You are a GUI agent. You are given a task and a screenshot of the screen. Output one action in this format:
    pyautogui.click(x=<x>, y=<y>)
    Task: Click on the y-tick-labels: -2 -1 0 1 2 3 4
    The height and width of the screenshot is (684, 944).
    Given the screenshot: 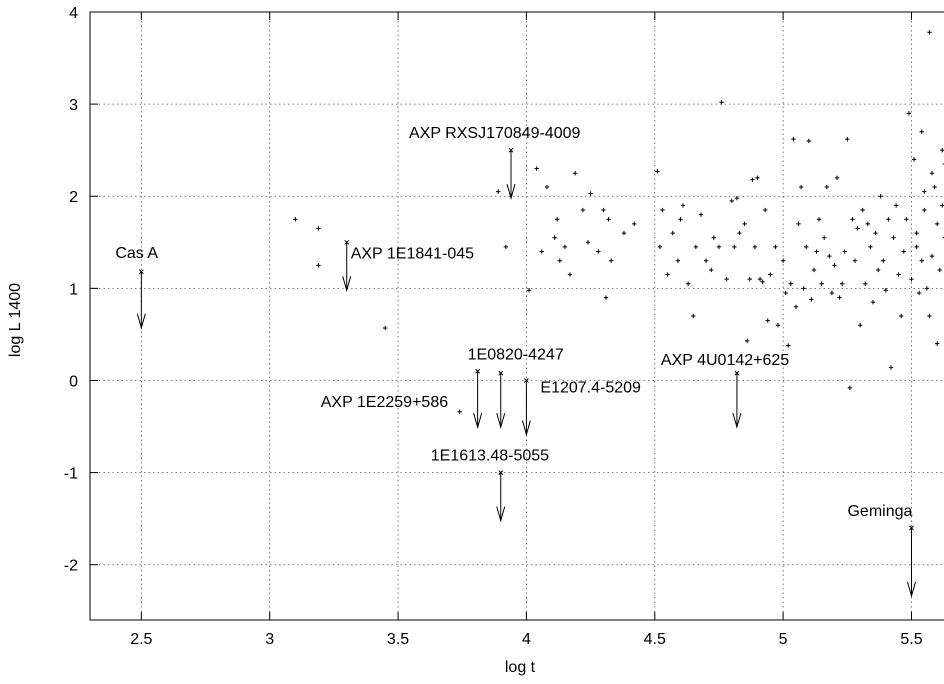 What is the action you would take?
    pyautogui.click(x=71, y=290)
    